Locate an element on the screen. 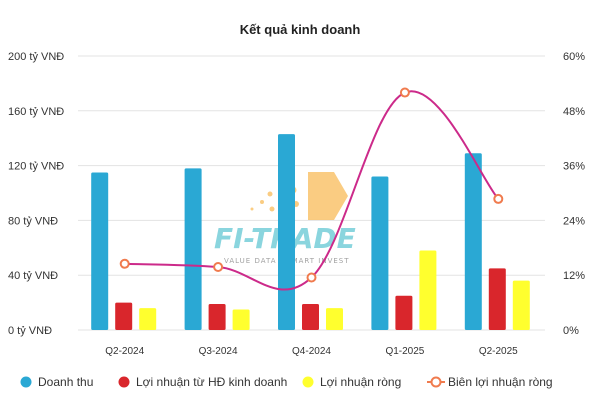 The width and height of the screenshot is (600, 412). y-right-tick-label: 60% is located at coordinates (574, 57).